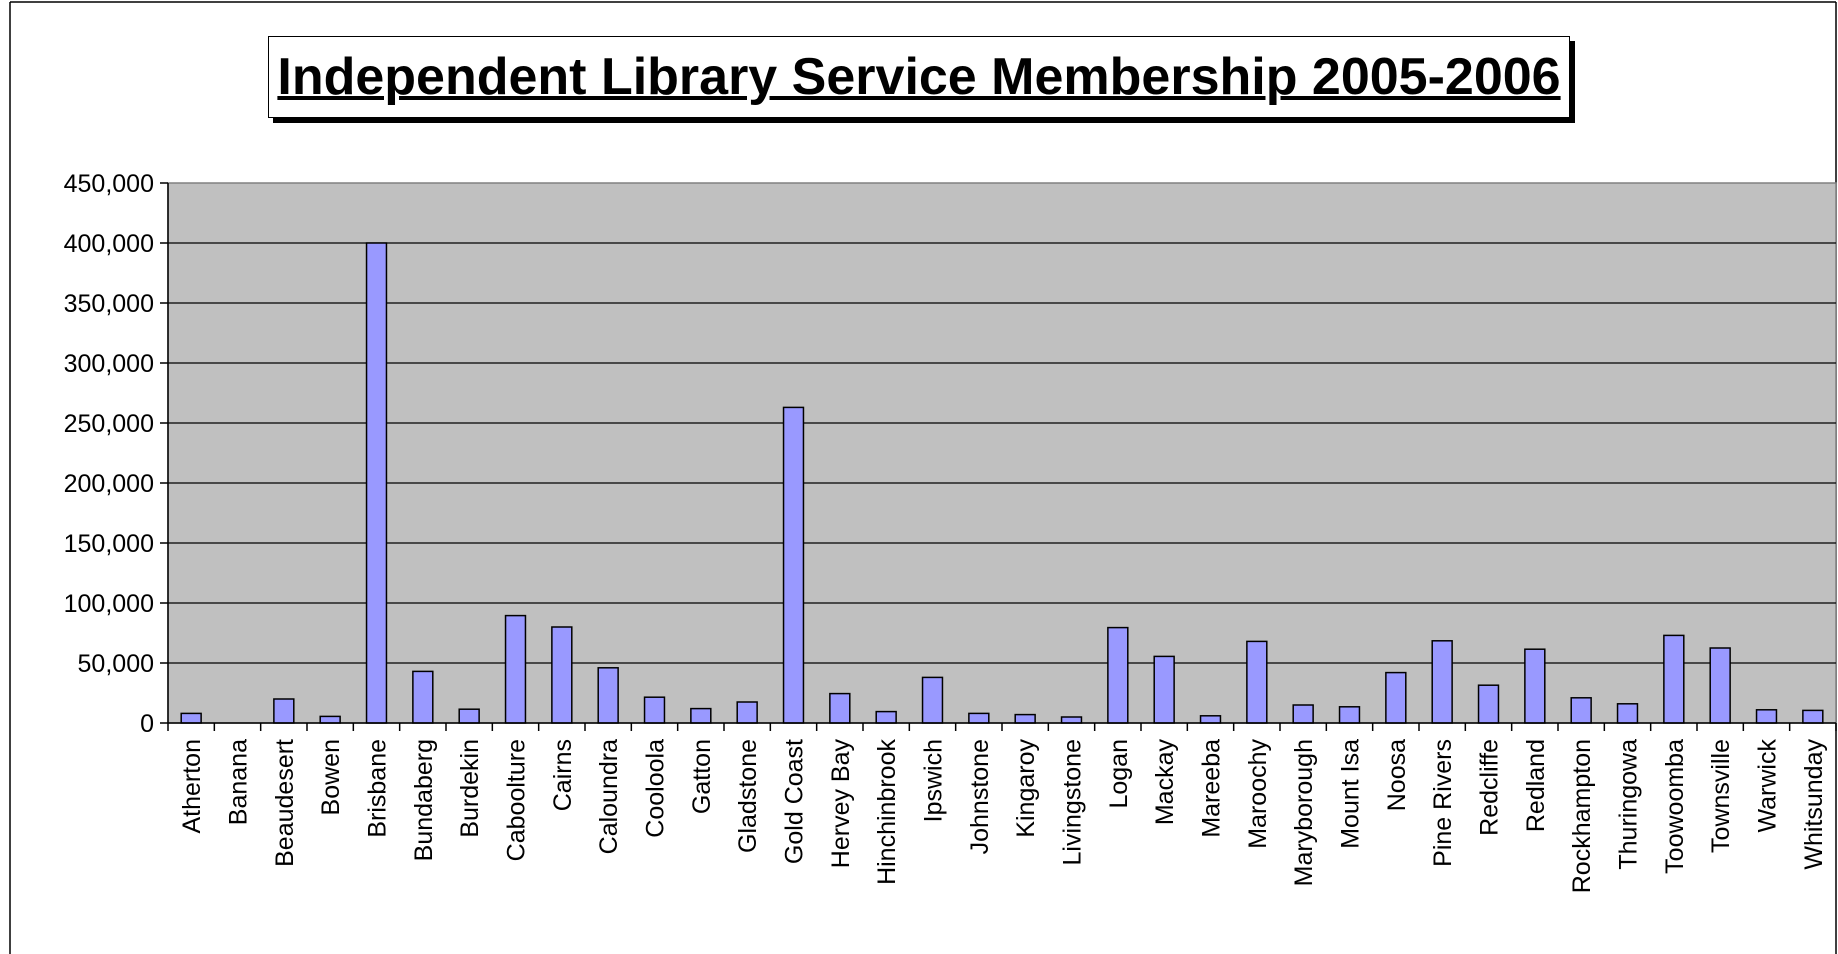  I want to click on x-tick-label: Gladstone, so click(748, 796).